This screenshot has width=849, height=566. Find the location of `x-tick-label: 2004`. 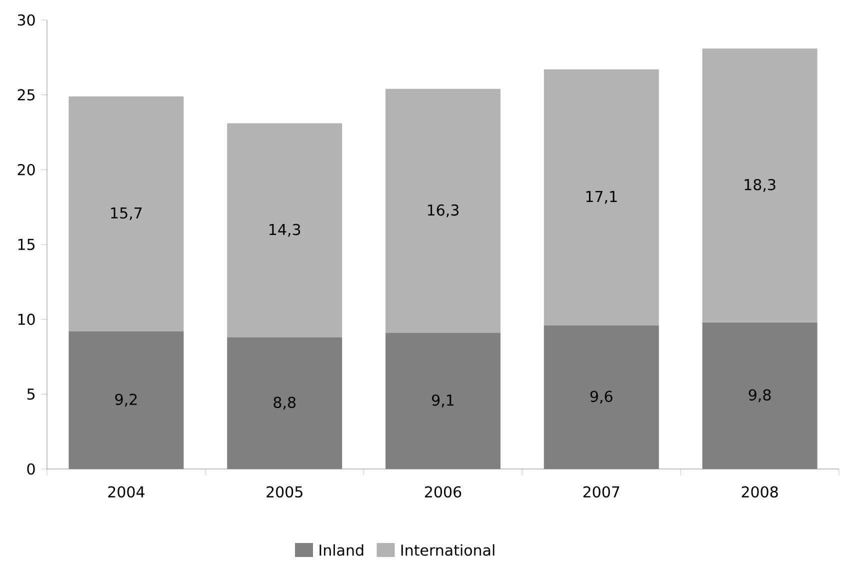

x-tick-label: 2004 is located at coordinates (126, 492).